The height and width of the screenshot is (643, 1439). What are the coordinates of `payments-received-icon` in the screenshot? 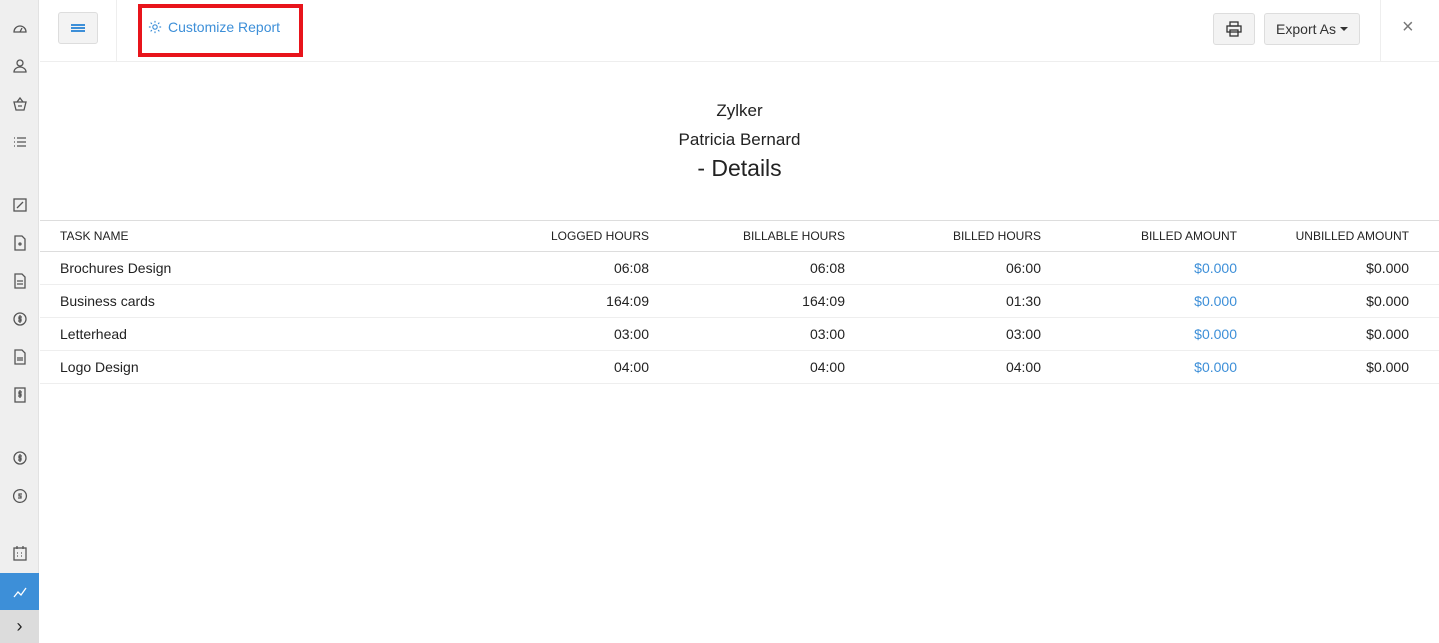 It's located at (19, 319).